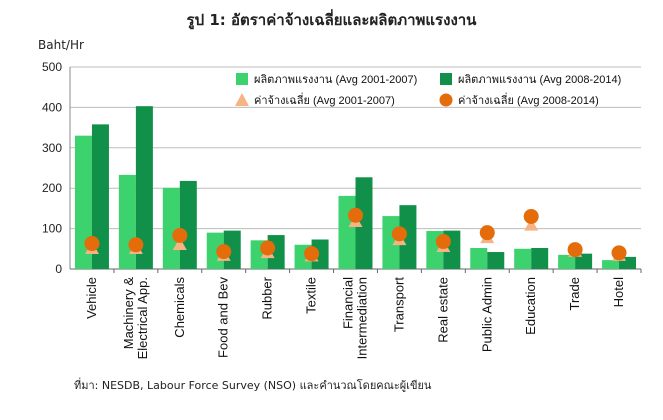 The image size is (663, 420). Describe the element at coordinates (574, 293) in the screenshot. I see `x-tick-label: Trade` at that location.